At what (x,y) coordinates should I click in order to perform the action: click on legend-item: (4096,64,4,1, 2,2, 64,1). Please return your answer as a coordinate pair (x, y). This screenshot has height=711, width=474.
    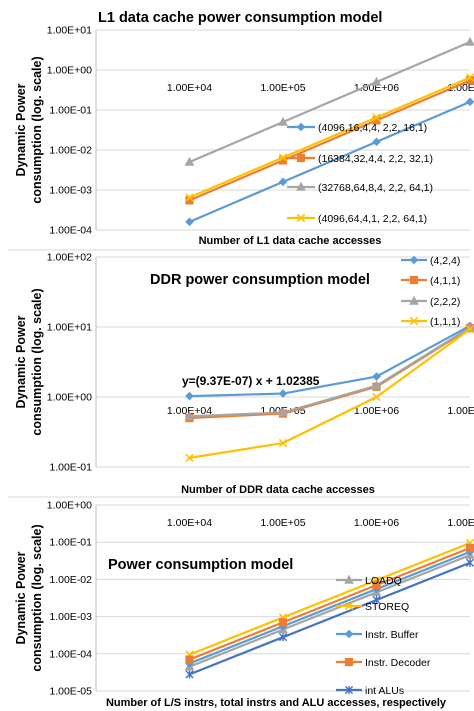
    Looking at the image, I should click on (357, 219).